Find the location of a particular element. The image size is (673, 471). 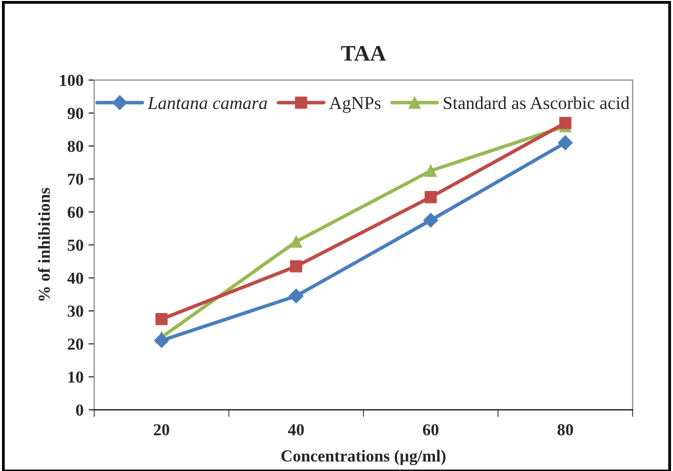

y-tick-label: 80 is located at coordinates (76, 146).